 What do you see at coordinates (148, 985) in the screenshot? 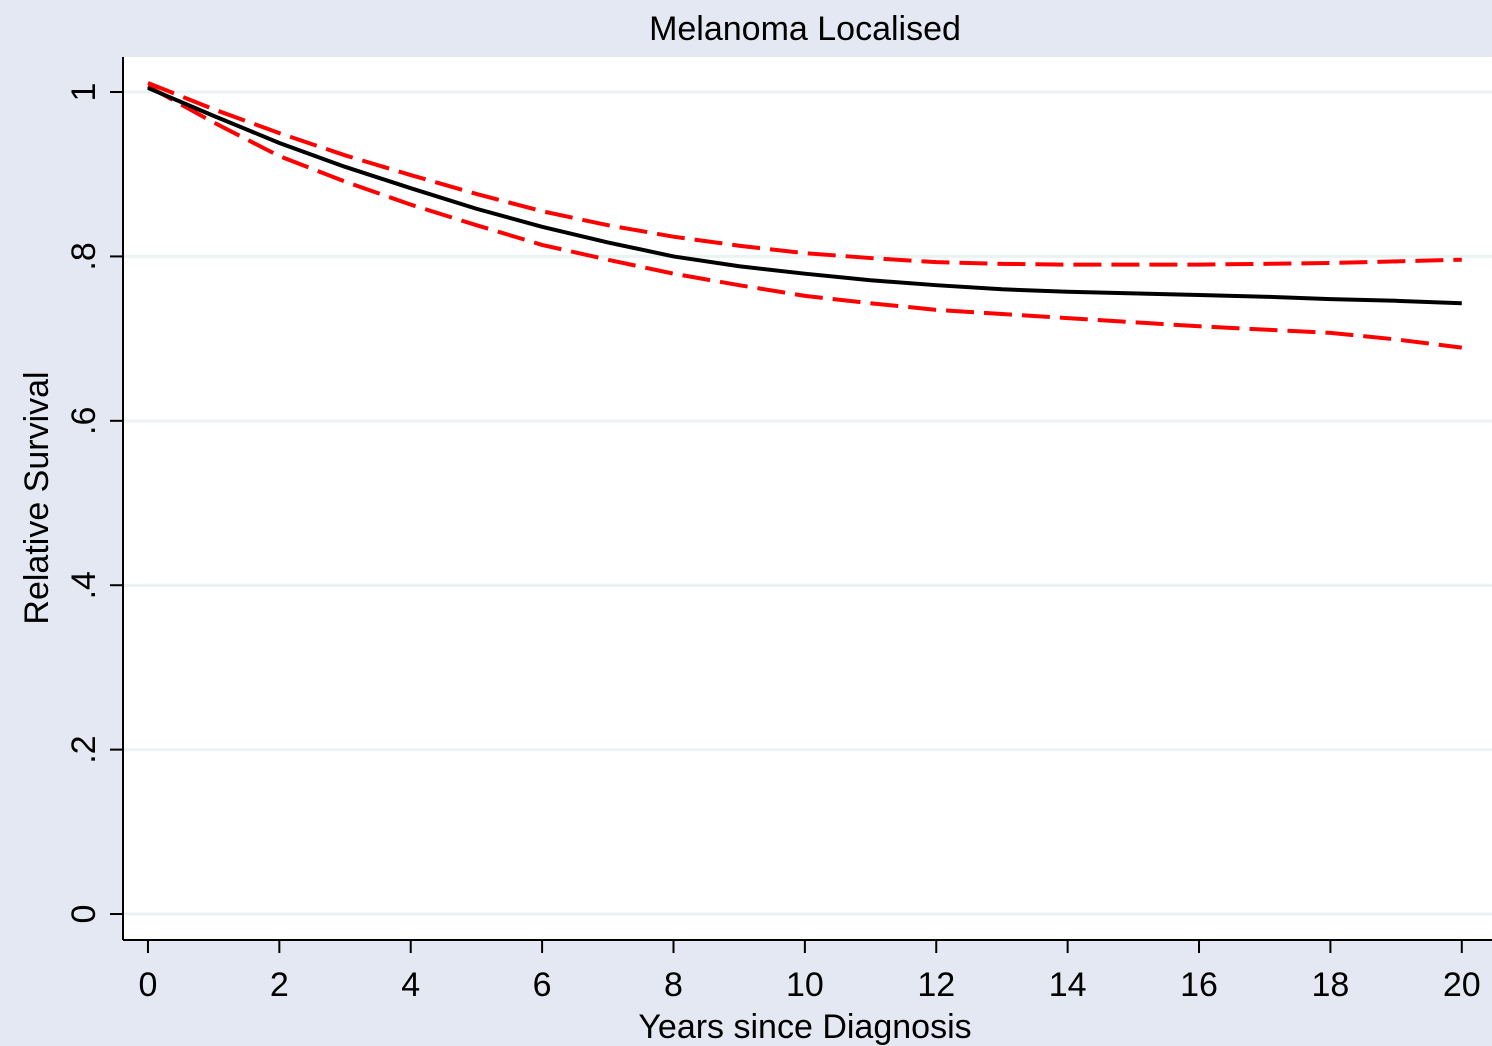
I see `x-tick-label: 0` at bounding box center [148, 985].